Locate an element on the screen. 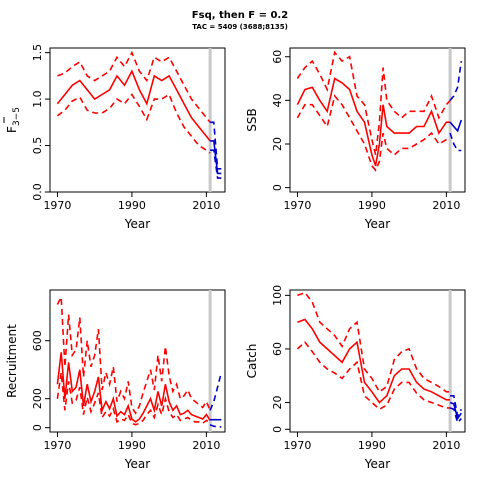 The width and height of the screenshot is (480, 480). y-axis-label: F3−5 is located at coordinates (13, 120).